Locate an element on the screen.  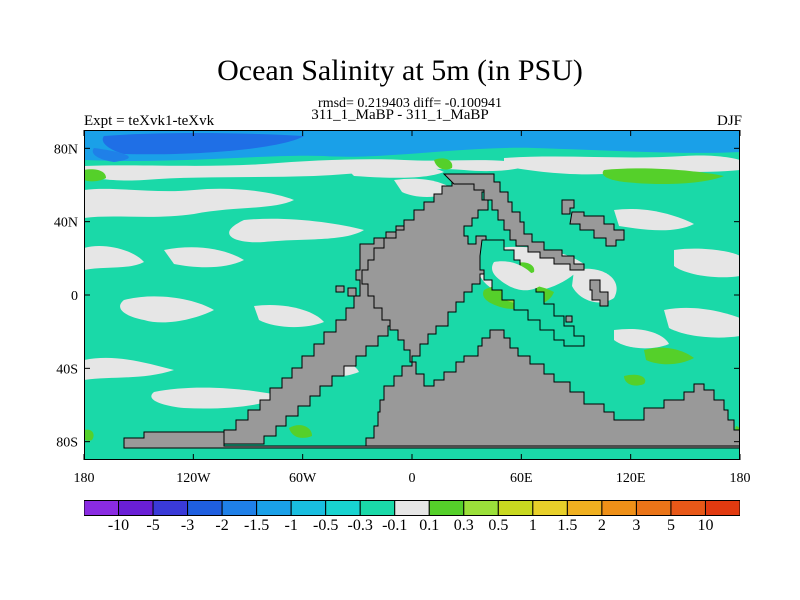
colorbar-label: -2 is located at coordinates (222, 525).